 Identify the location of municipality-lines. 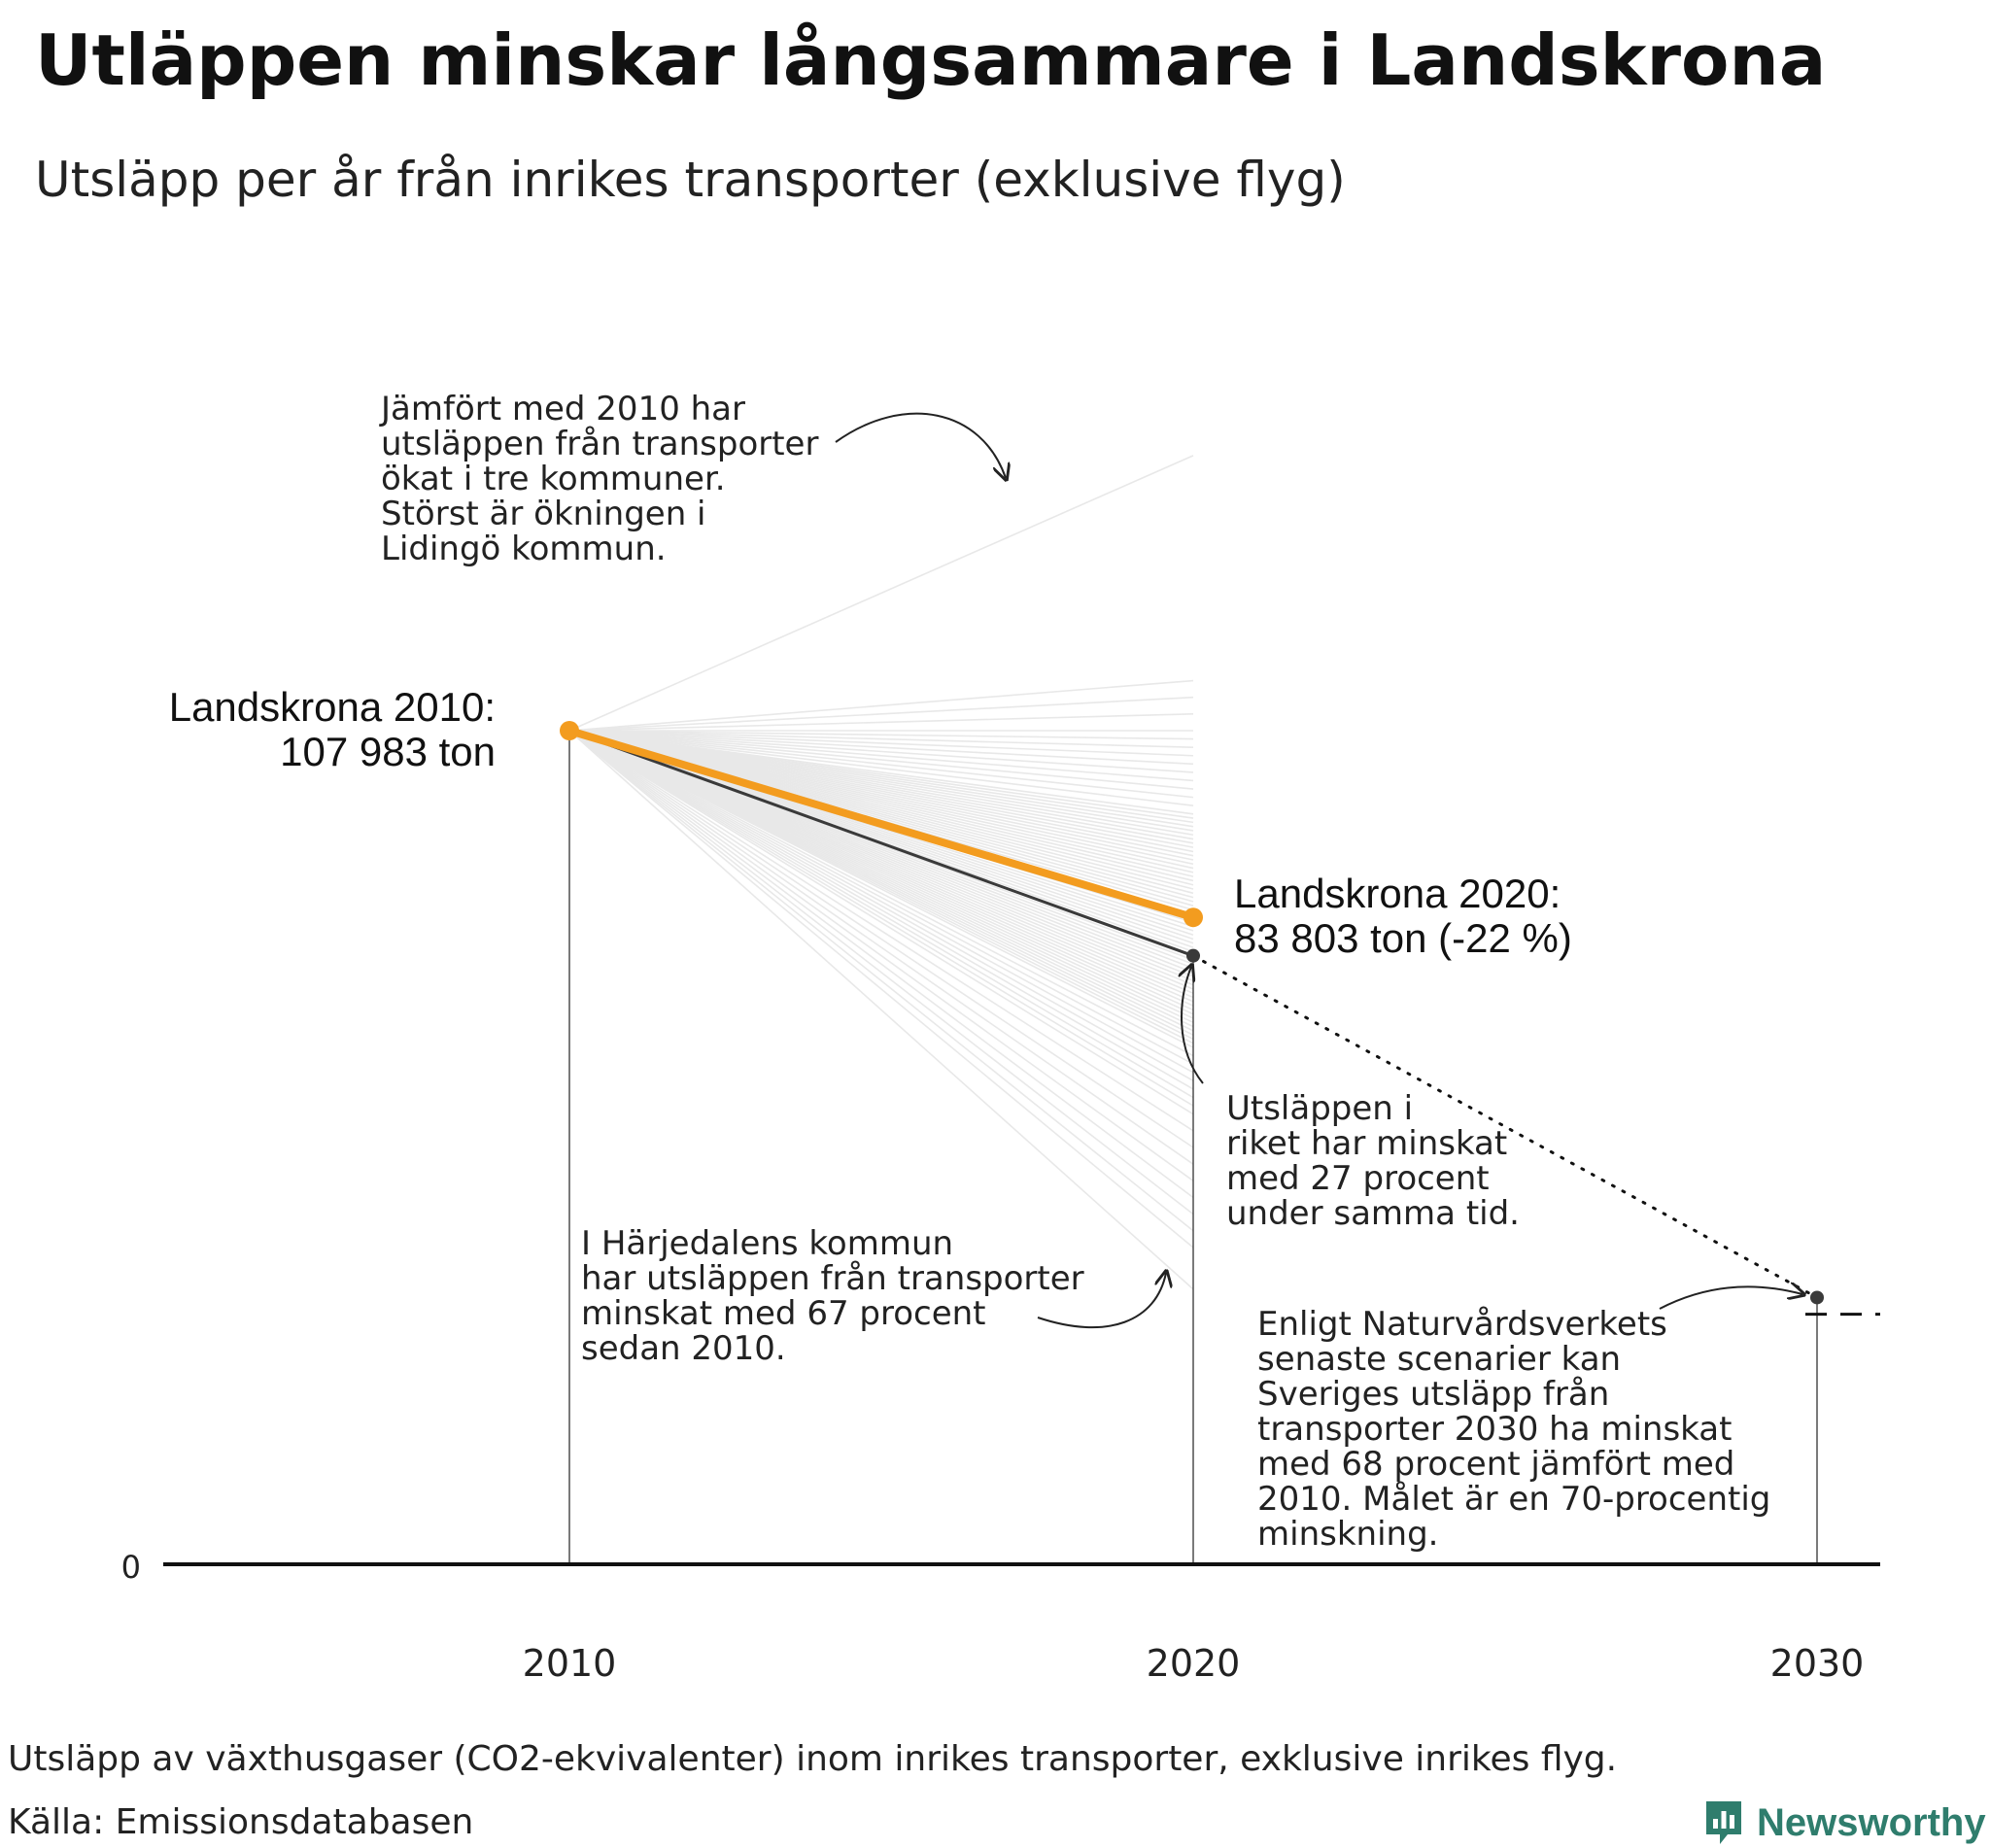
(881, 872).